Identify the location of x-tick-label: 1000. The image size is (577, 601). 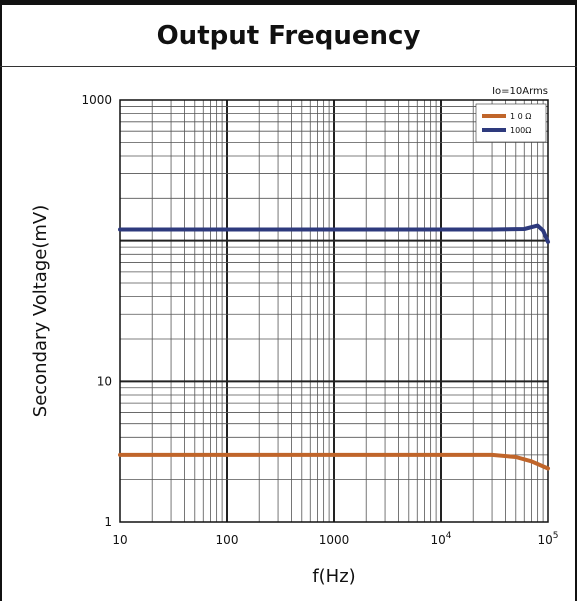
(334, 540).